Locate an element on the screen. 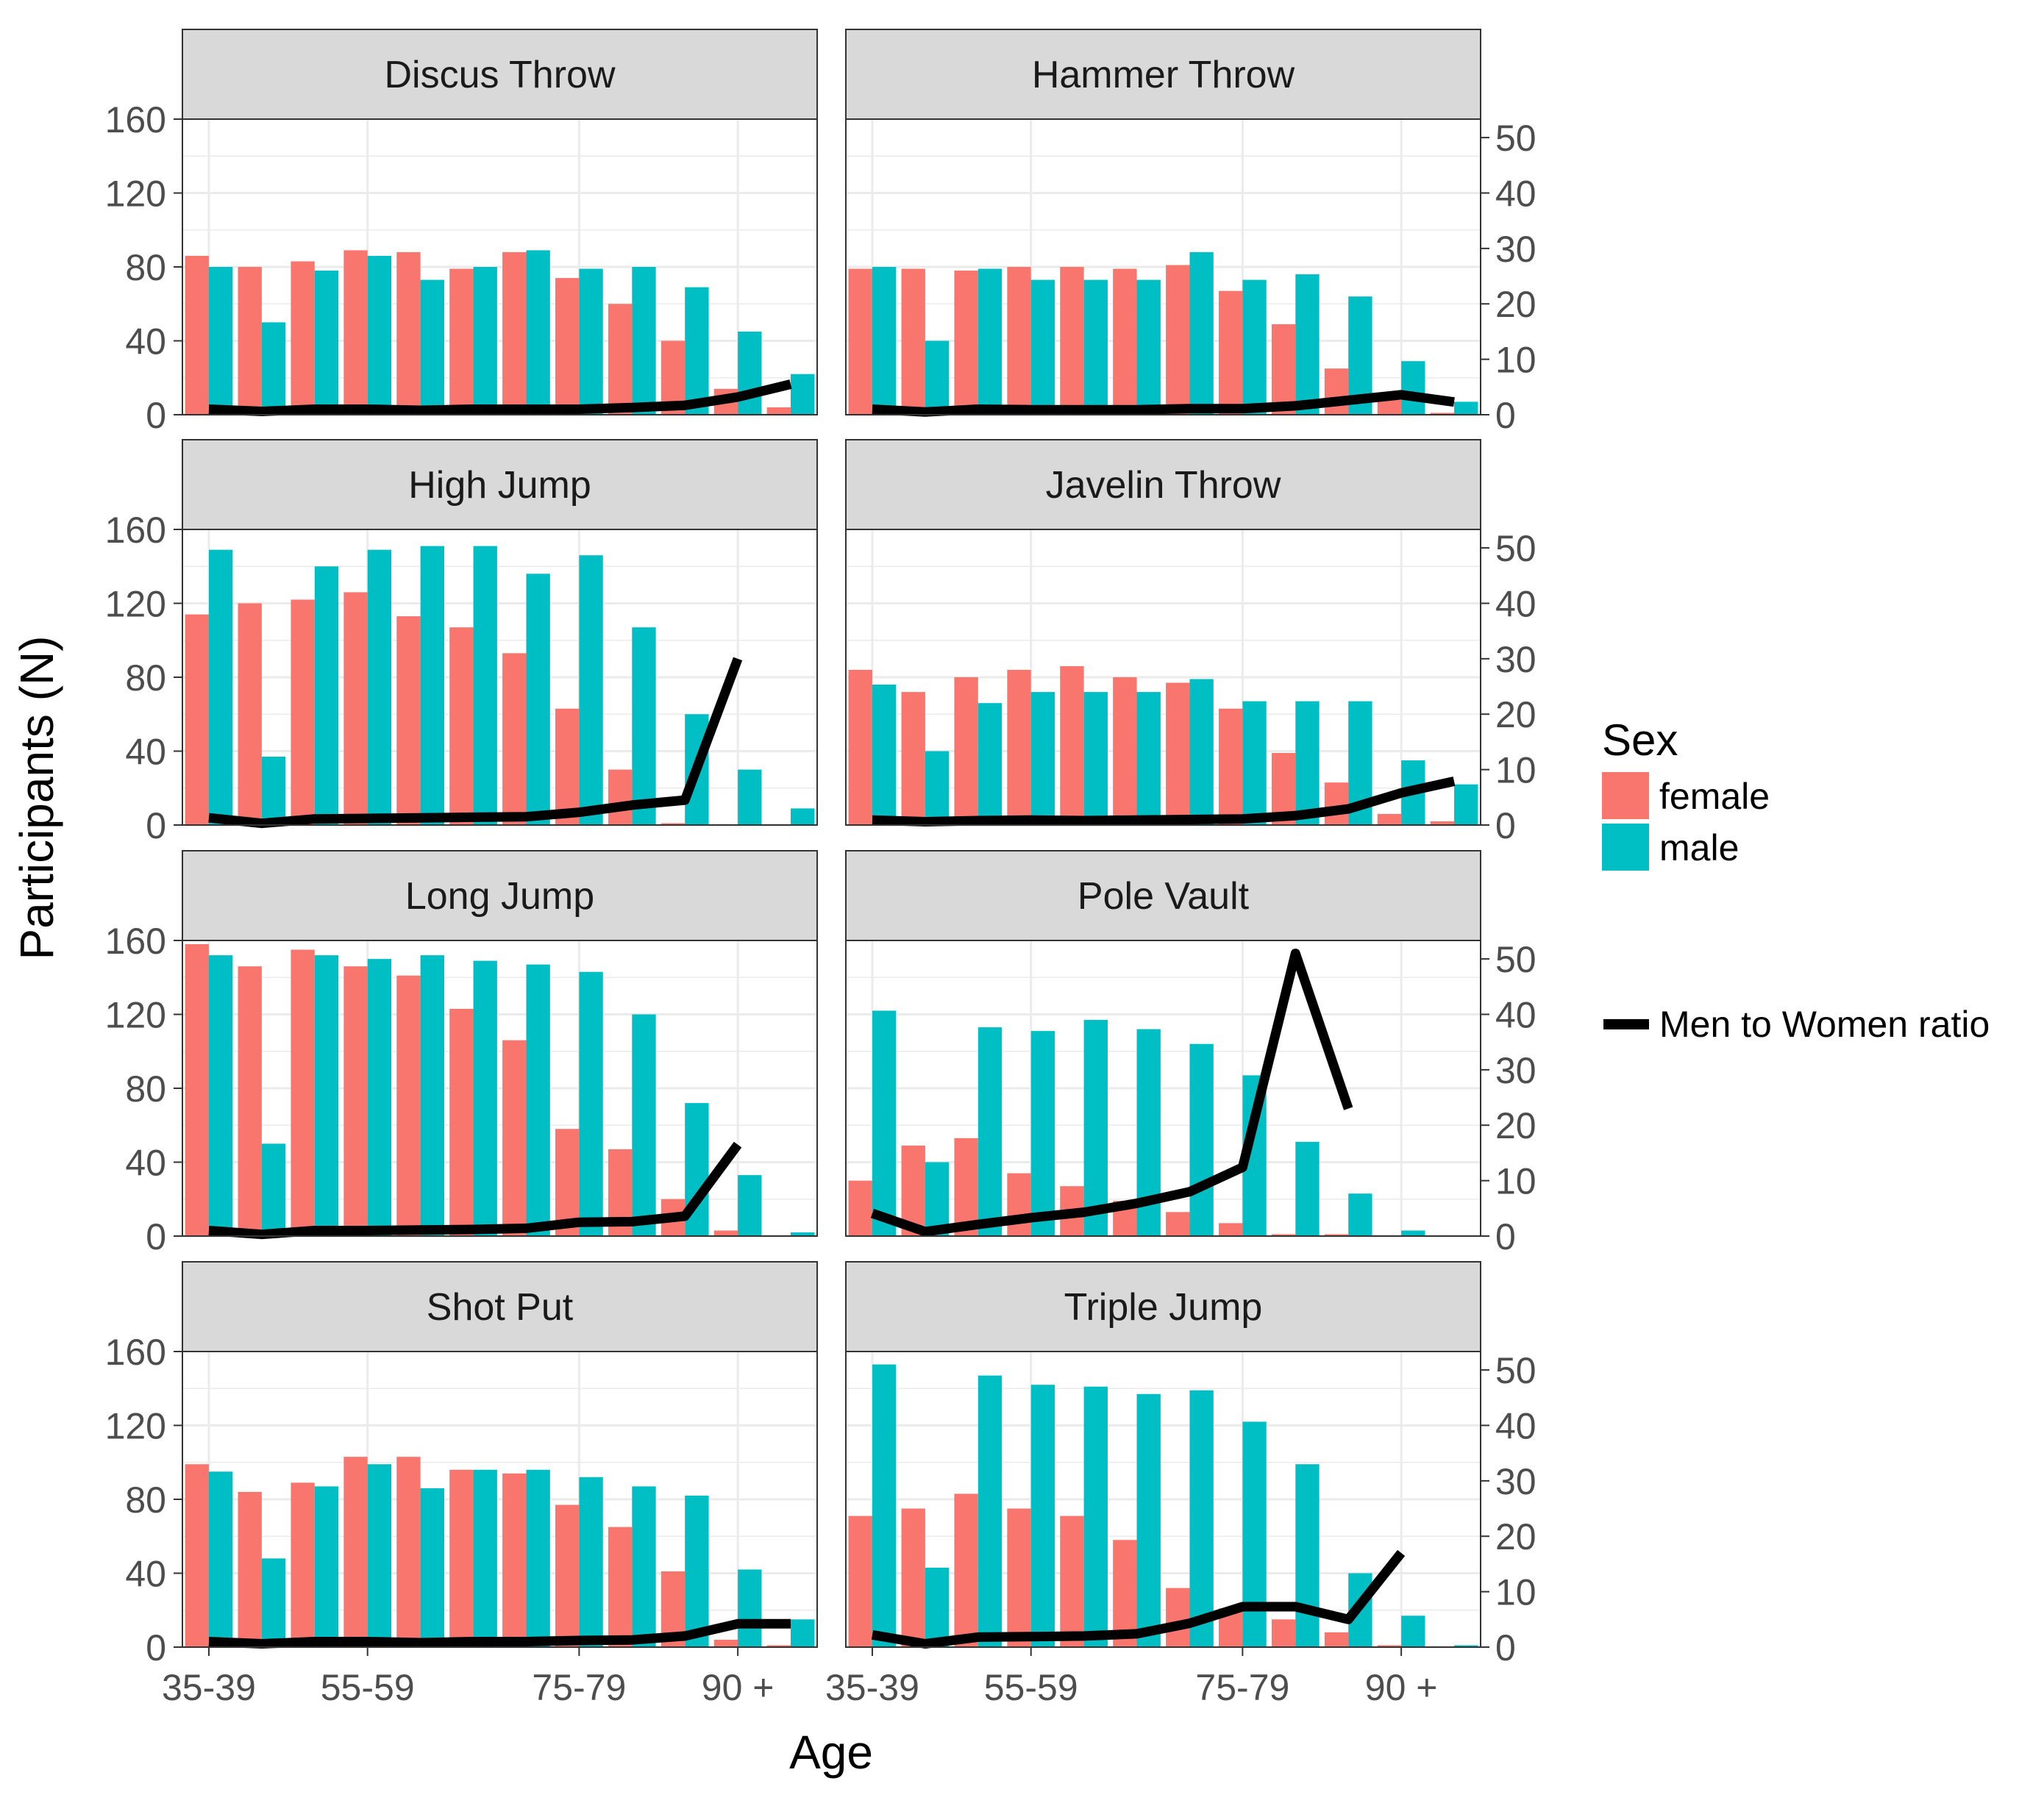  panel-3: Javelin Throw 0 10 20 30 40 50 is located at coordinates (1190, 642).